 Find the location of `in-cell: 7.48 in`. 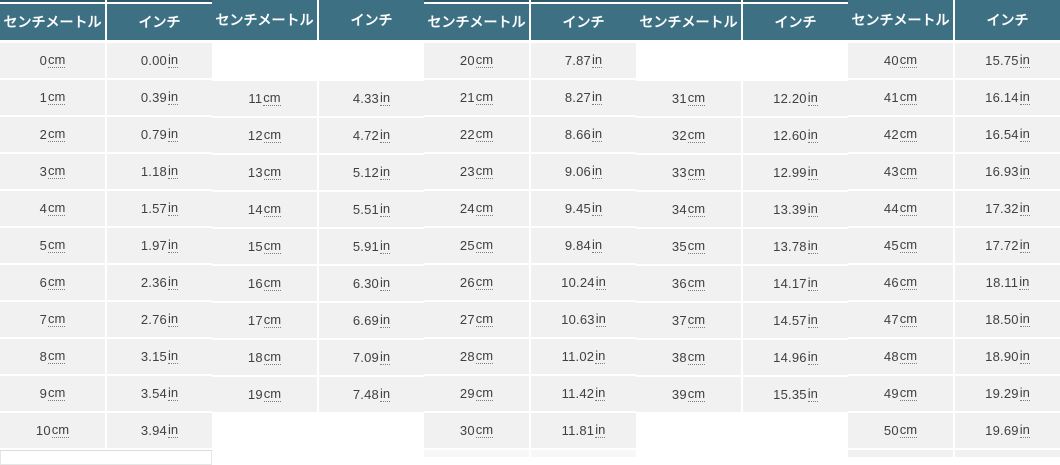

in-cell: 7.48 in is located at coordinates (371, 394).